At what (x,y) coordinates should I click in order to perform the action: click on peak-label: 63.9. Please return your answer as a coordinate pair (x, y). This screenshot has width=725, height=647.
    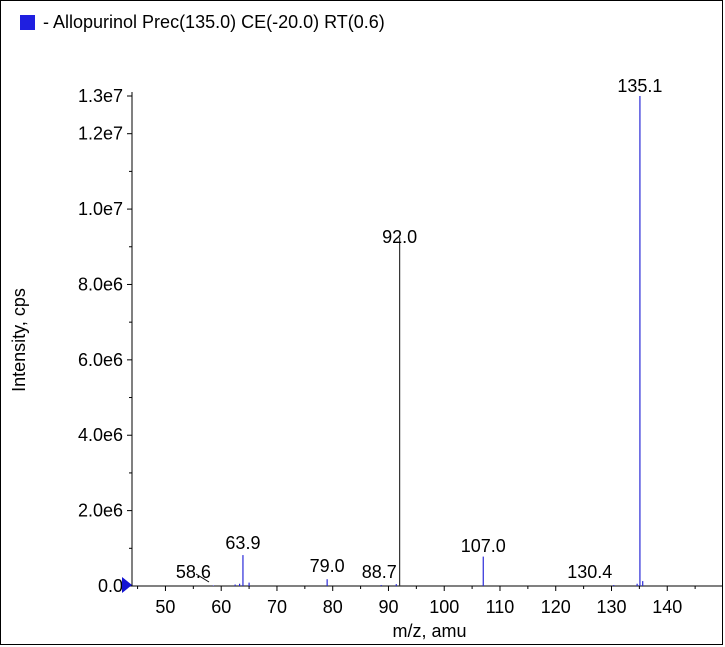
    Looking at the image, I should click on (242, 543).